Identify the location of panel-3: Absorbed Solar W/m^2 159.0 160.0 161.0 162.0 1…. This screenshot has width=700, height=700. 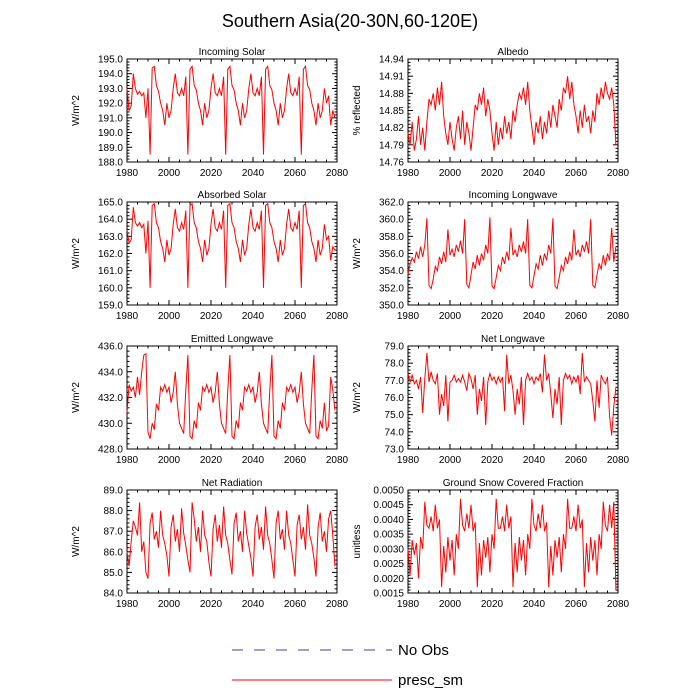
(210, 256).